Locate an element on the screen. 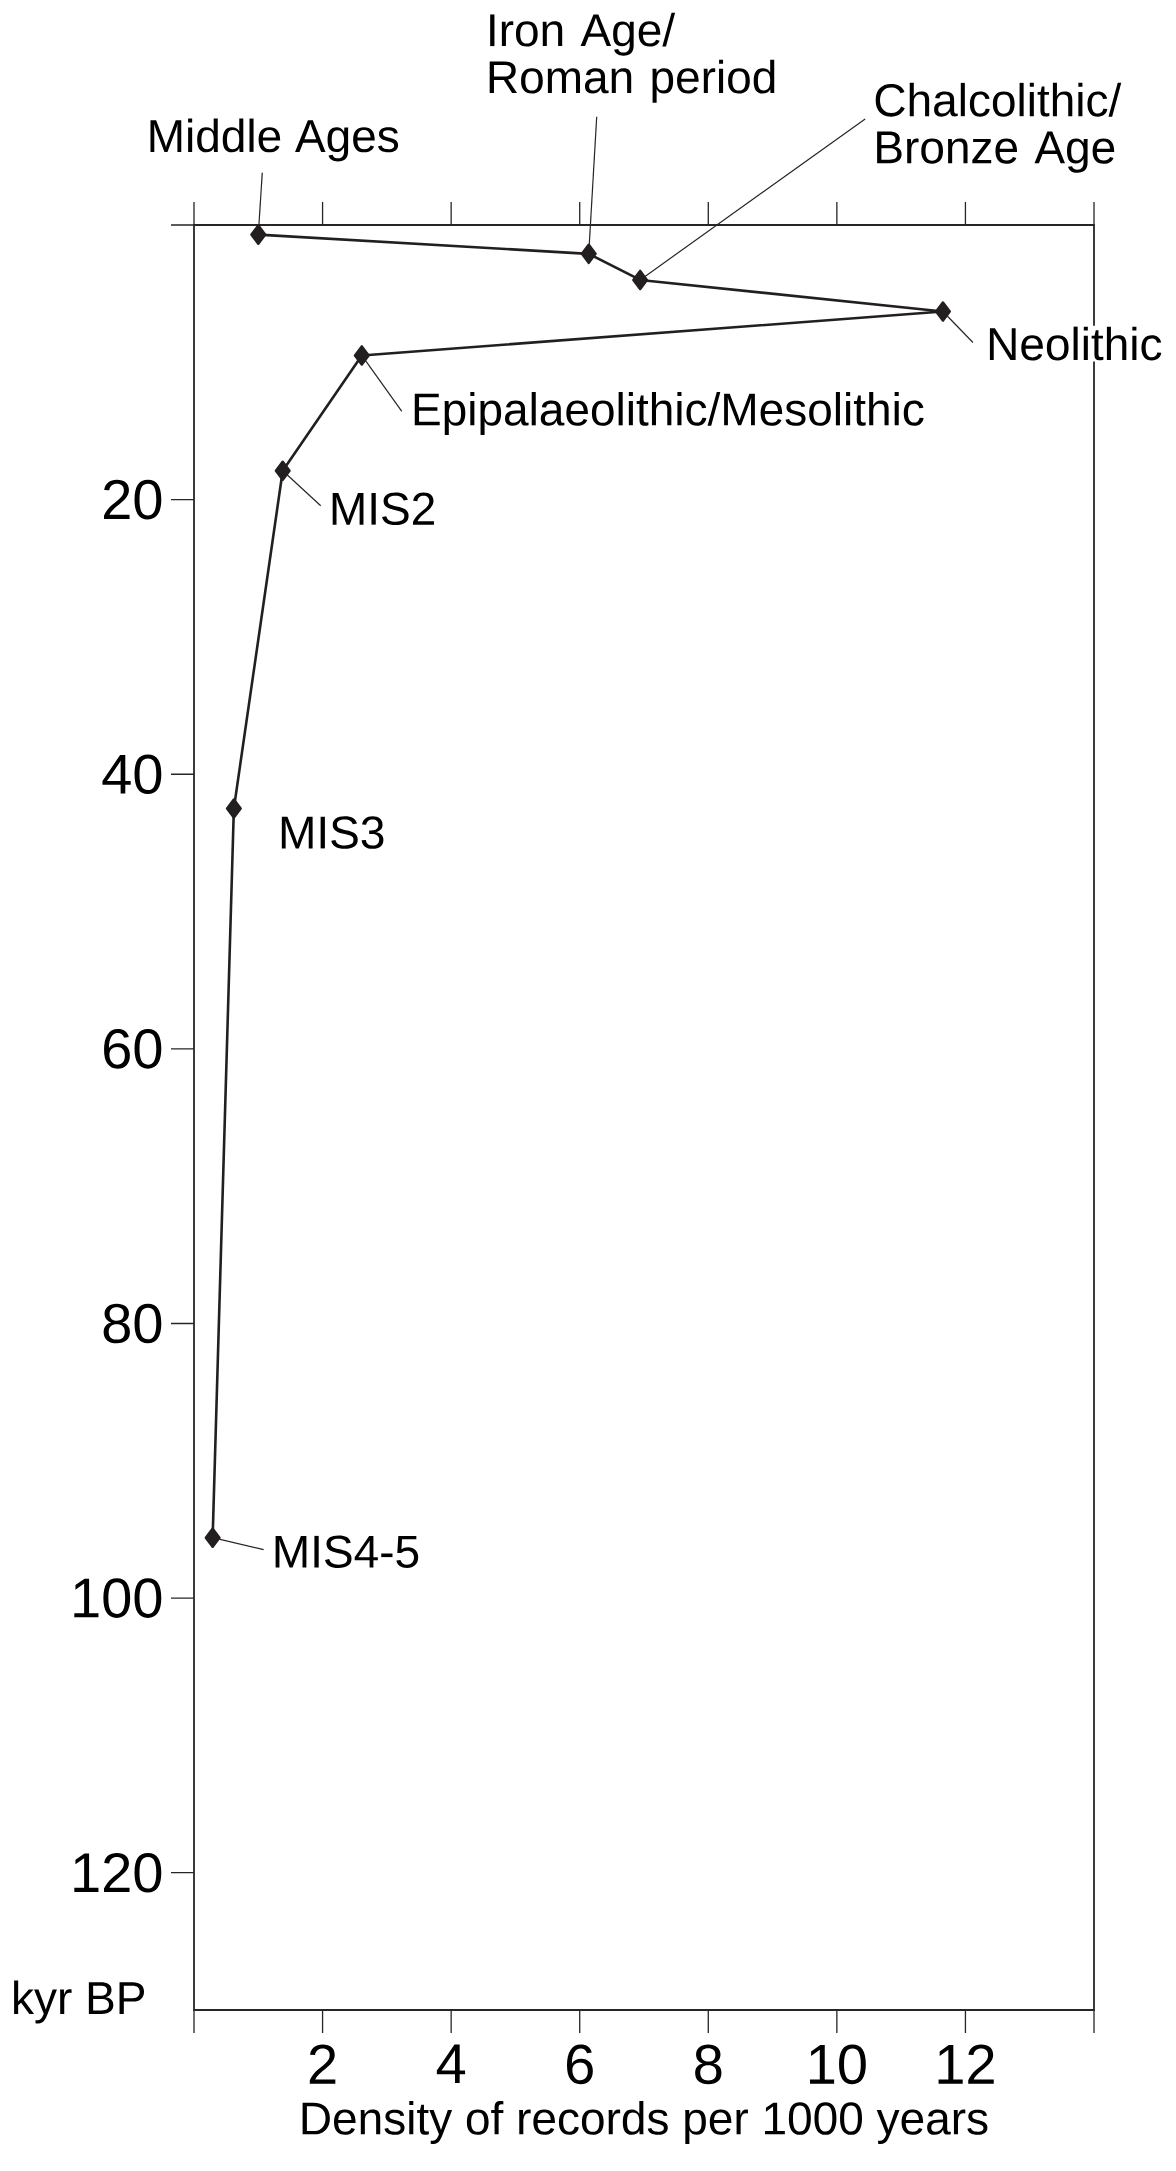 This screenshot has width=1176, height=2171. annotation: Chalcolithic/Bronze Age is located at coordinates (998, 127).